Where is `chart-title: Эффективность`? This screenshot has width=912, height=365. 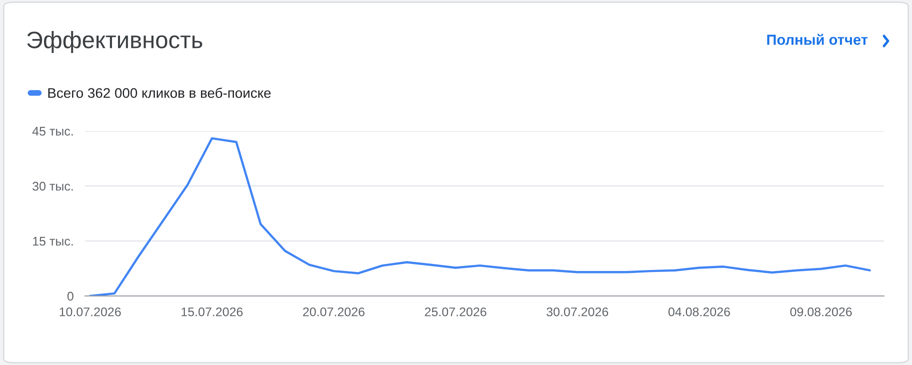
chart-title: Эффективность is located at coordinates (114, 42).